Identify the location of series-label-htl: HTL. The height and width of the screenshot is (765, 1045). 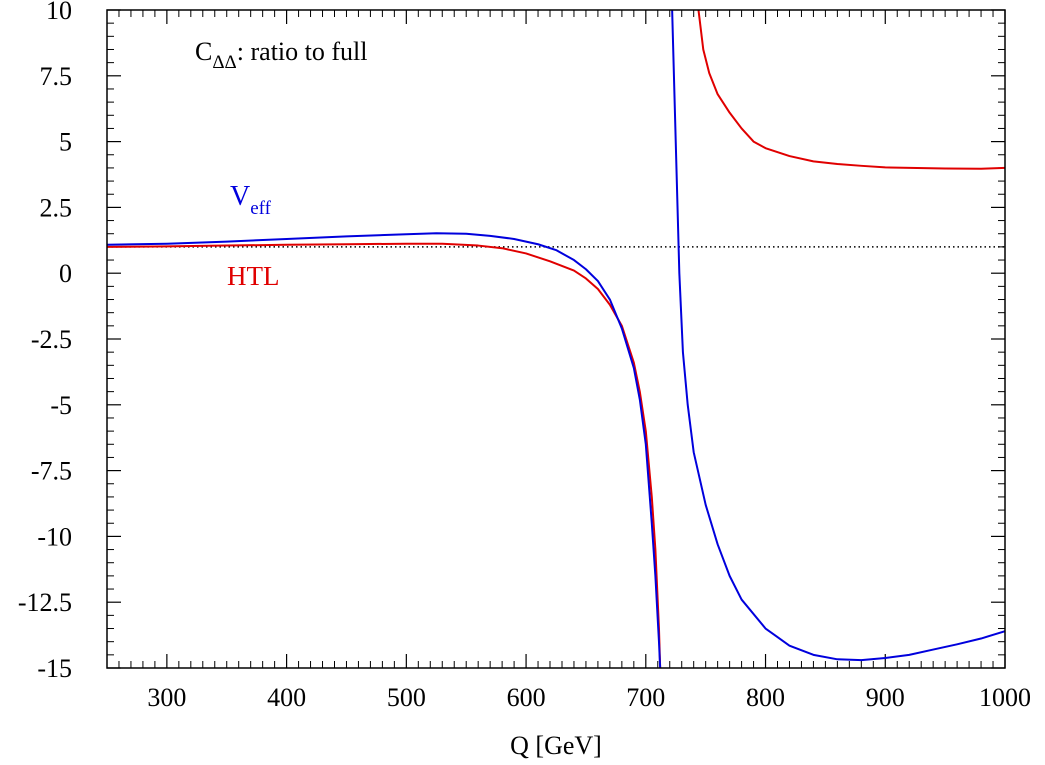
(253, 276).